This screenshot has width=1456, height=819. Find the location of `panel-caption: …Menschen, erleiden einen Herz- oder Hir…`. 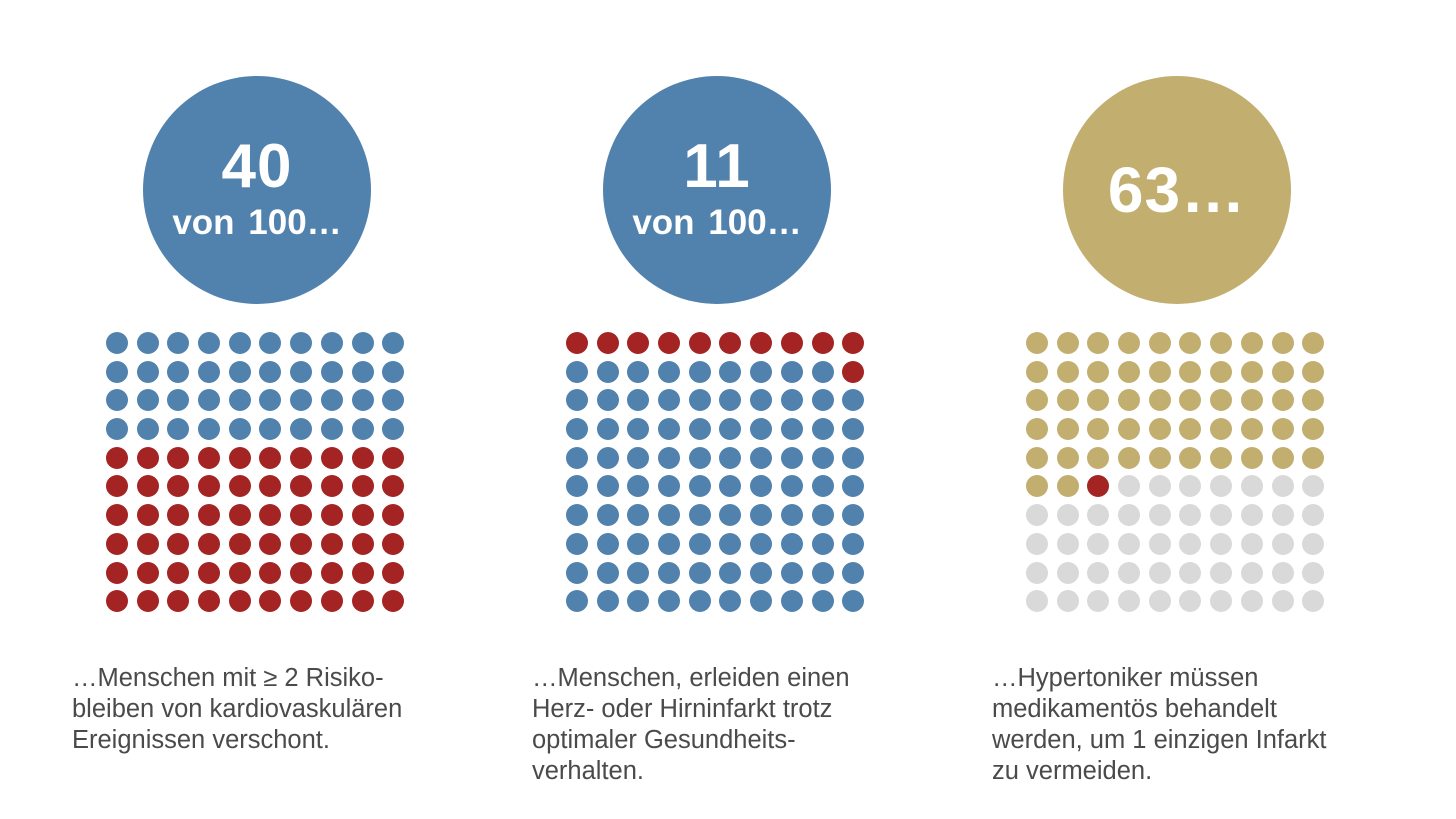

panel-caption: …Menschen, erleiden einen Herz- oder Hir… is located at coordinates (691, 724).